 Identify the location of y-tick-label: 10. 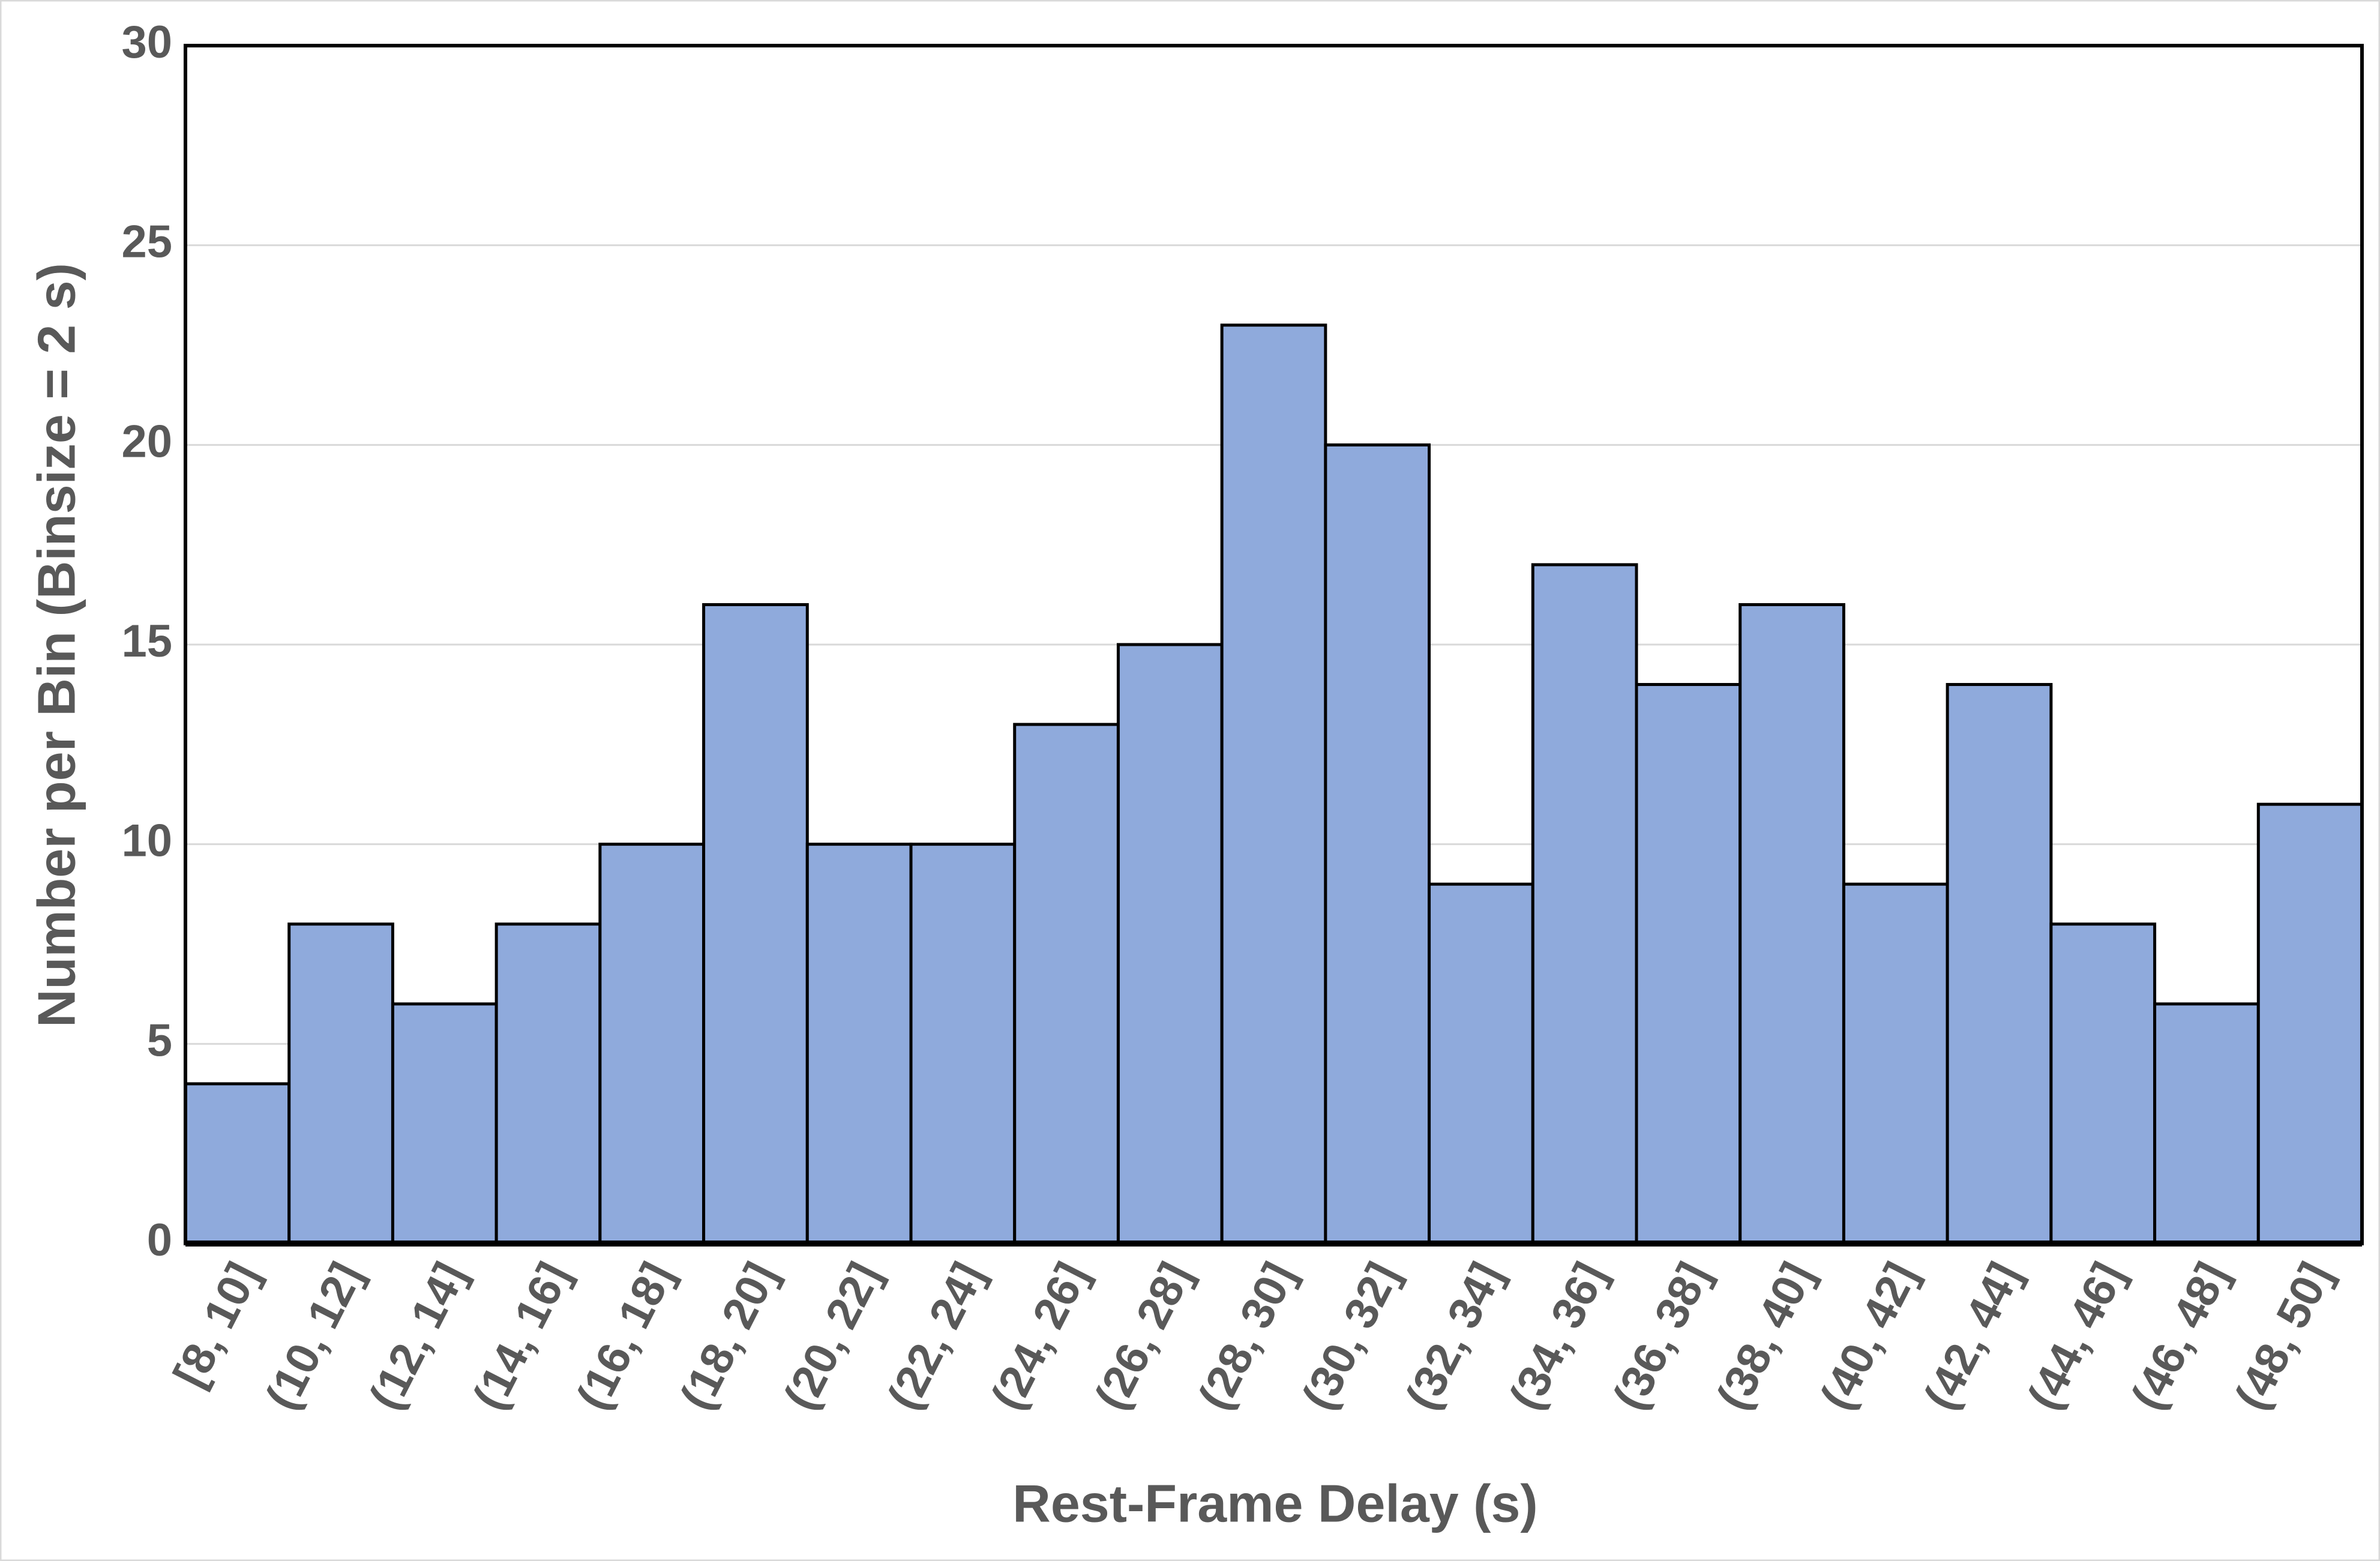
(146, 841).